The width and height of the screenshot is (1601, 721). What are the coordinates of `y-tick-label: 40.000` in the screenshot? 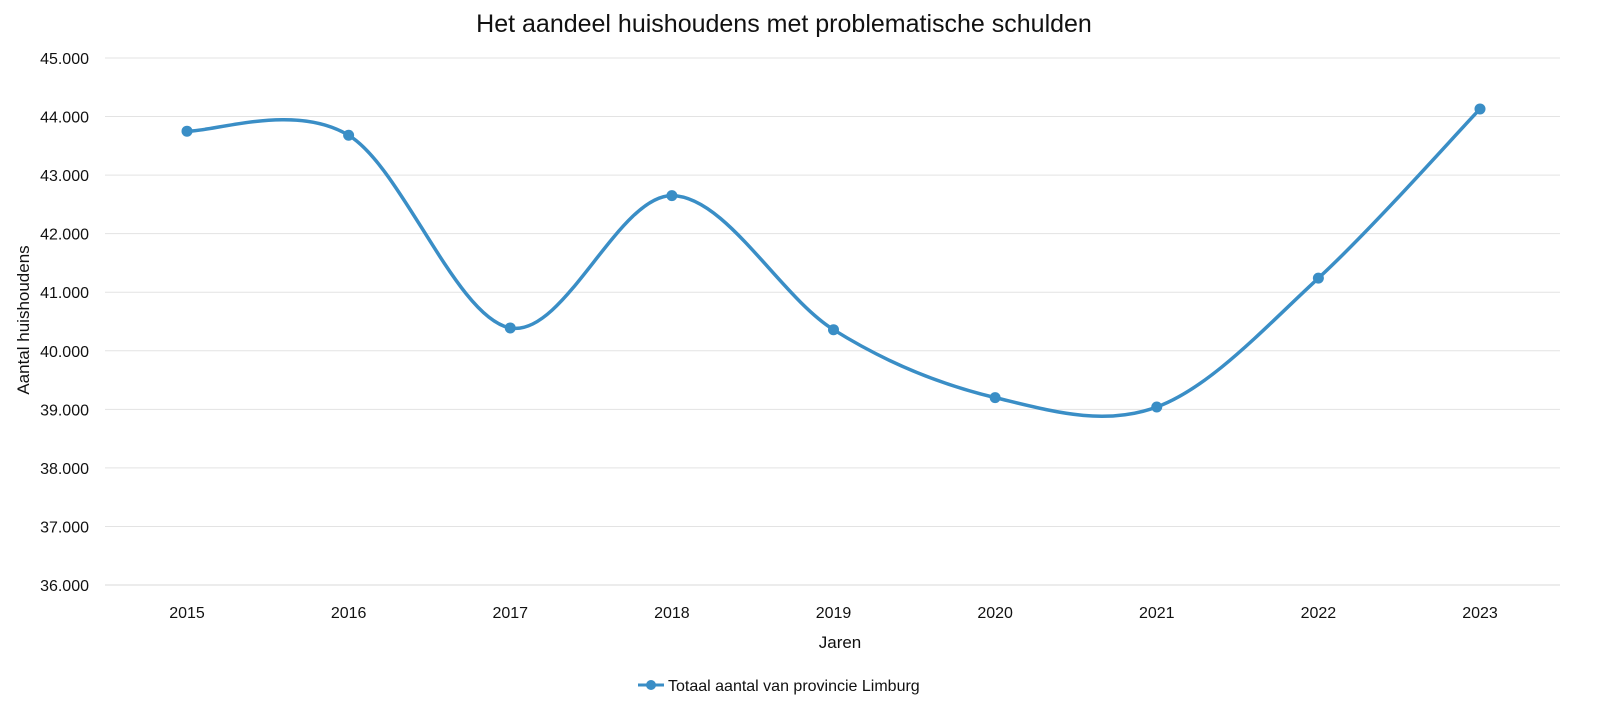 It's located at (64, 352).